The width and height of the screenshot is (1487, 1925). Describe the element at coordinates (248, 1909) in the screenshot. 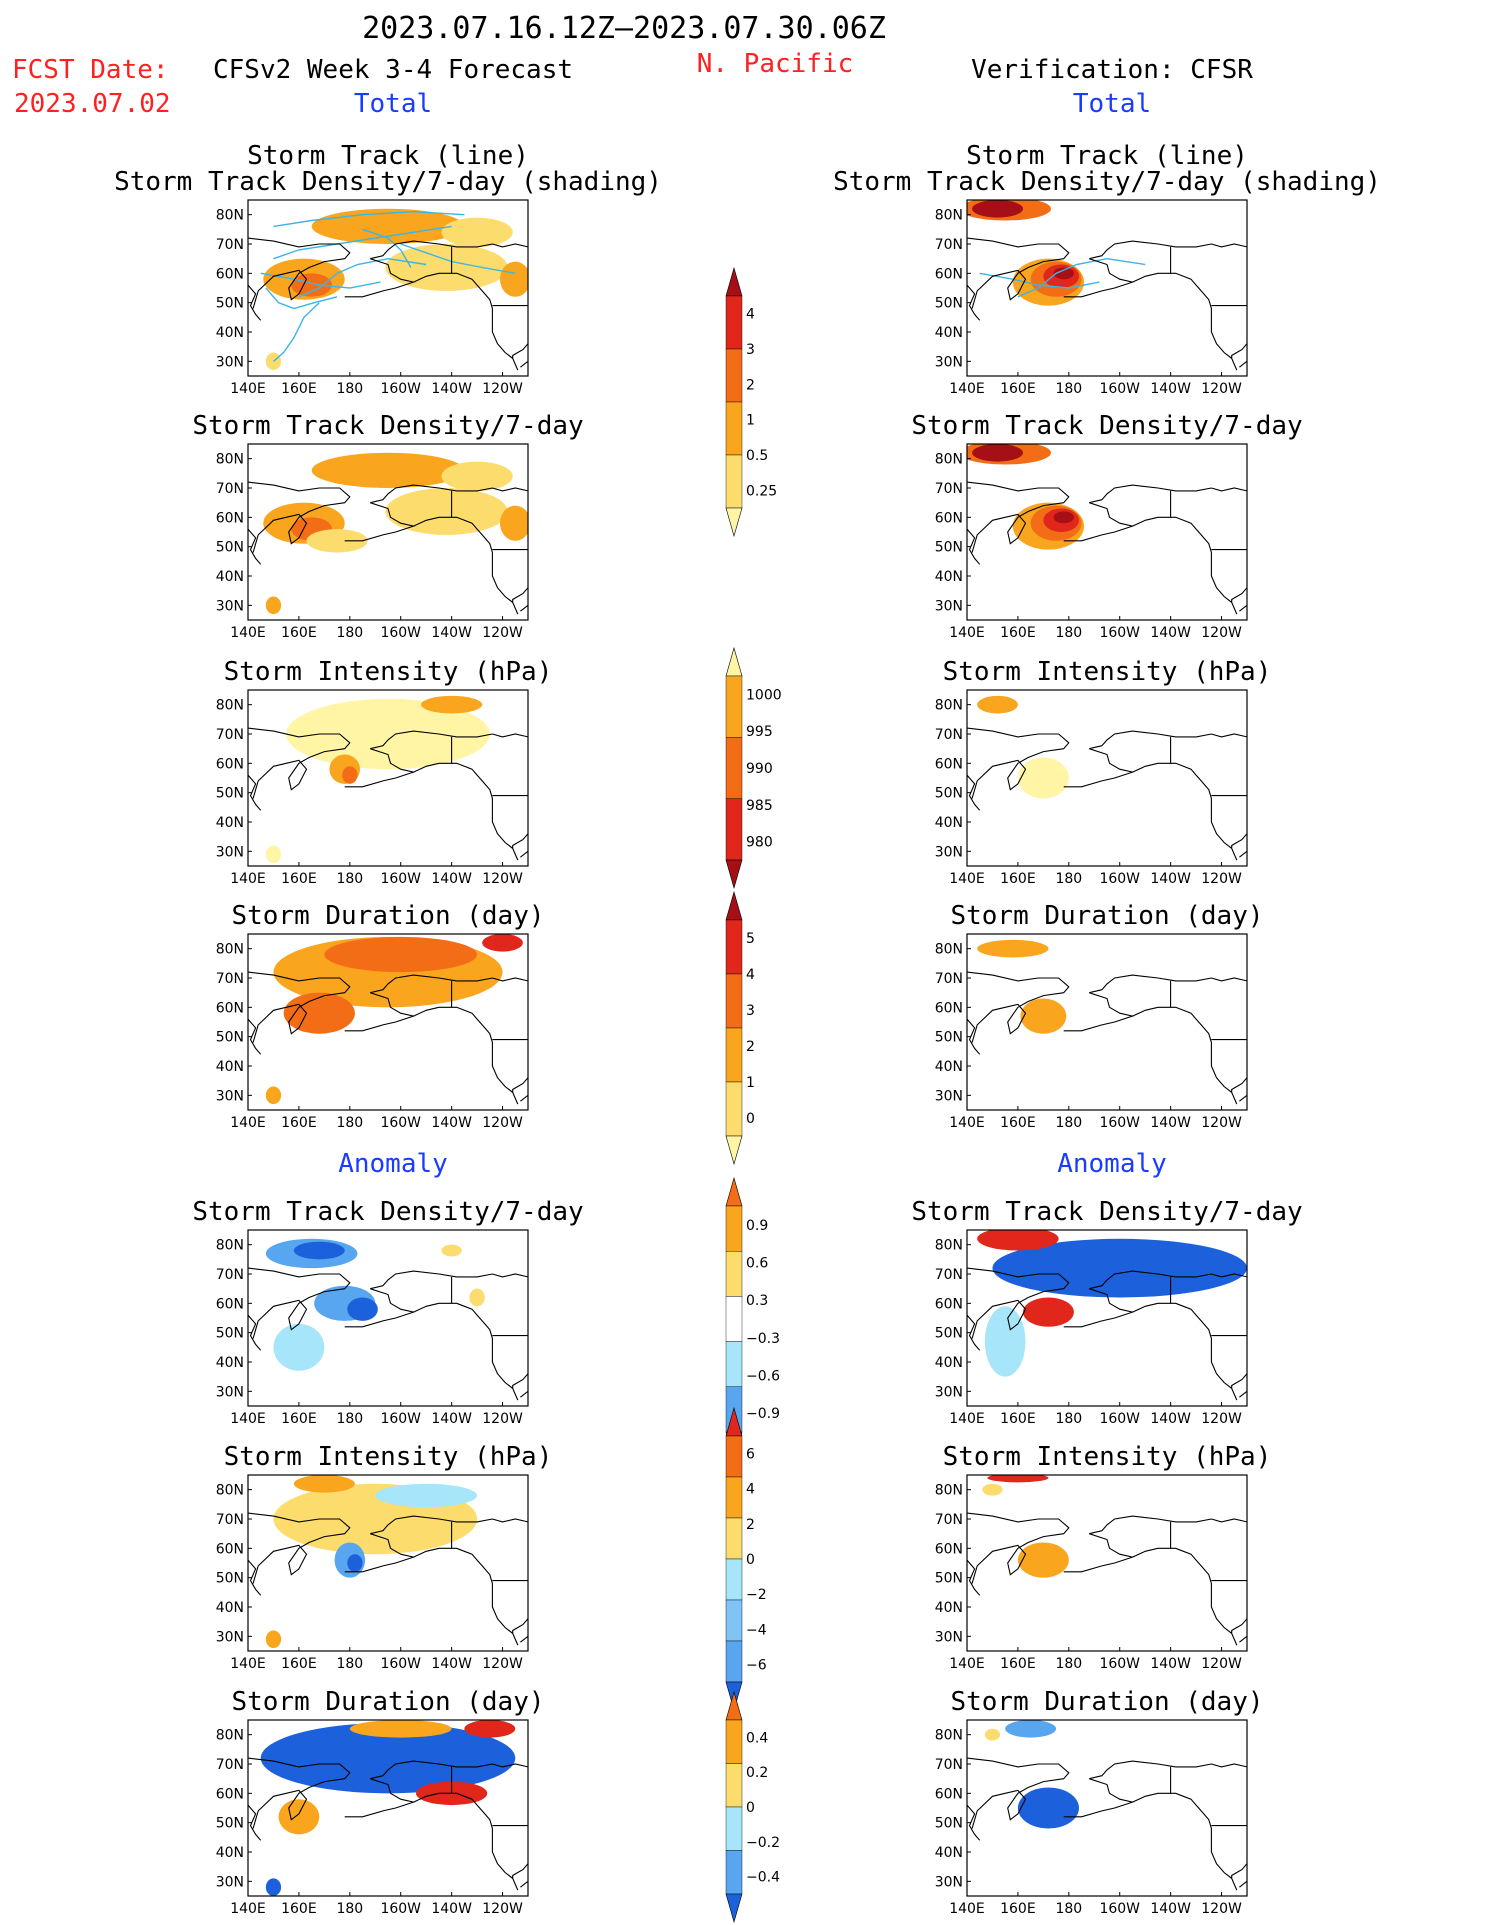

I see `x-tick-label: 140E` at that location.